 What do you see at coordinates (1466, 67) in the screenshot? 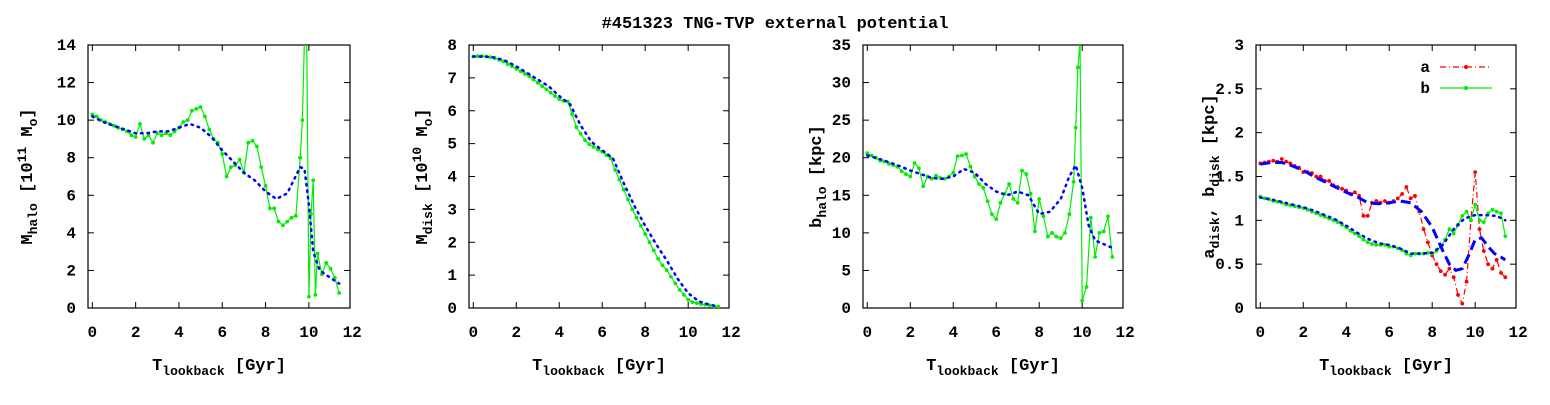
I see `legend-marker-a` at bounding box center [1466, 67].